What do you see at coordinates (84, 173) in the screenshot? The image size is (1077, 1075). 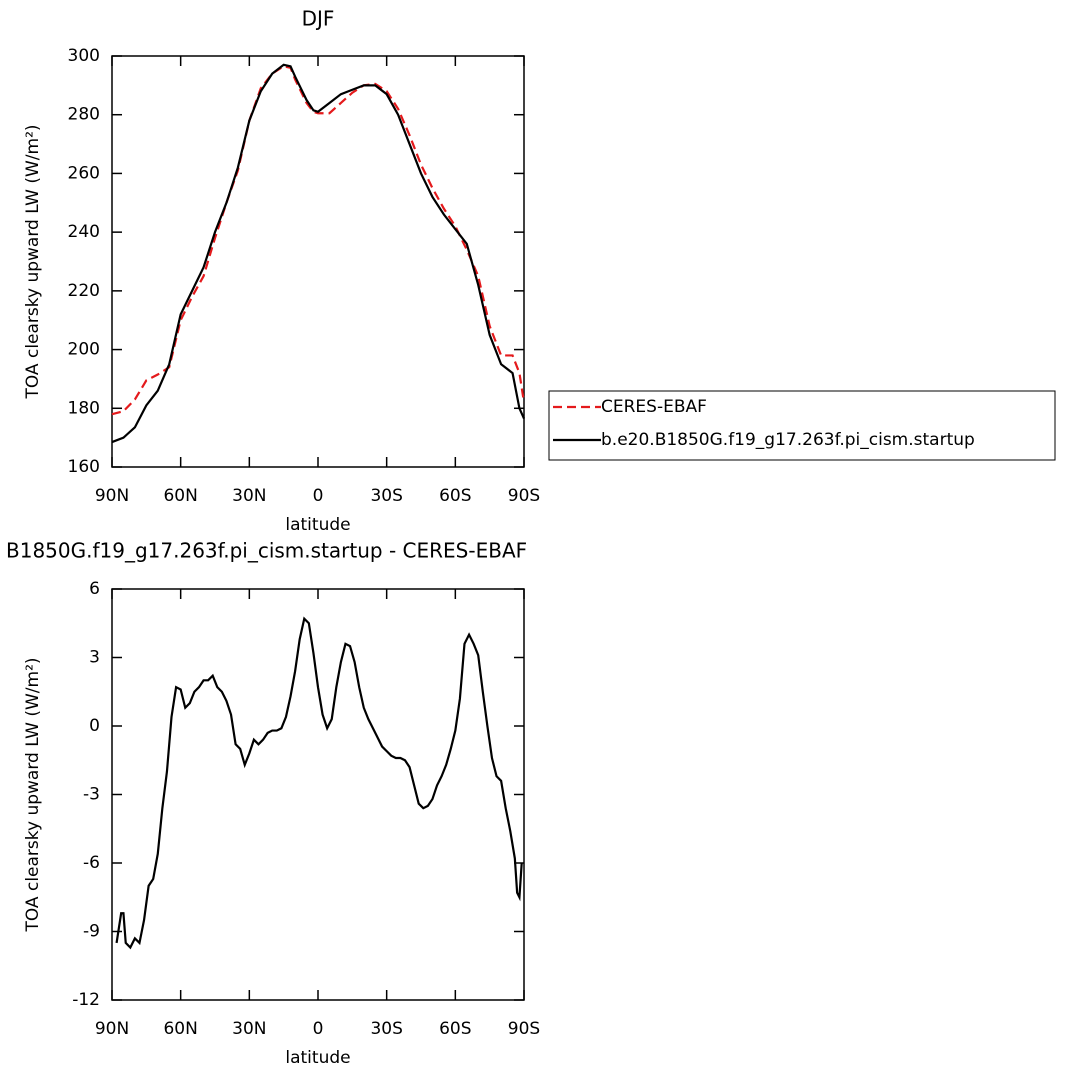 I see `y-tick-label: 260` at bounding box center [84, 173].